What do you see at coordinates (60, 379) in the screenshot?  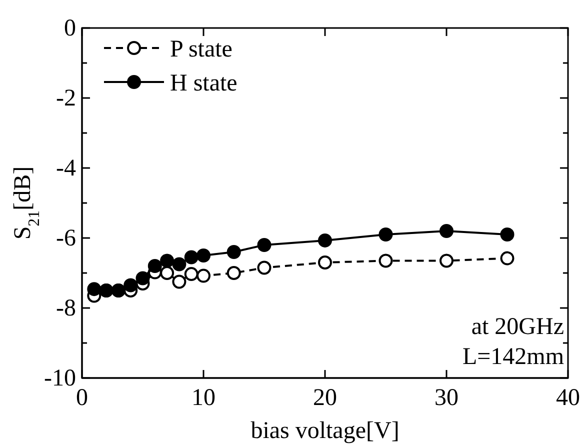 I see `y-tick-label: -10` at bounding box center [60, 379].